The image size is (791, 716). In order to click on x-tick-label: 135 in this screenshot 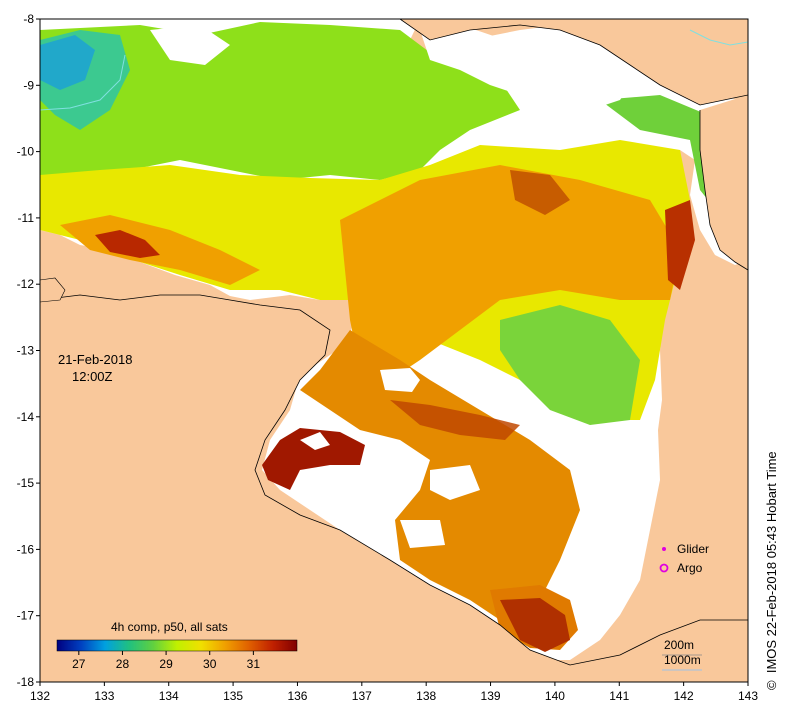, I will do `click(233, 696)`.